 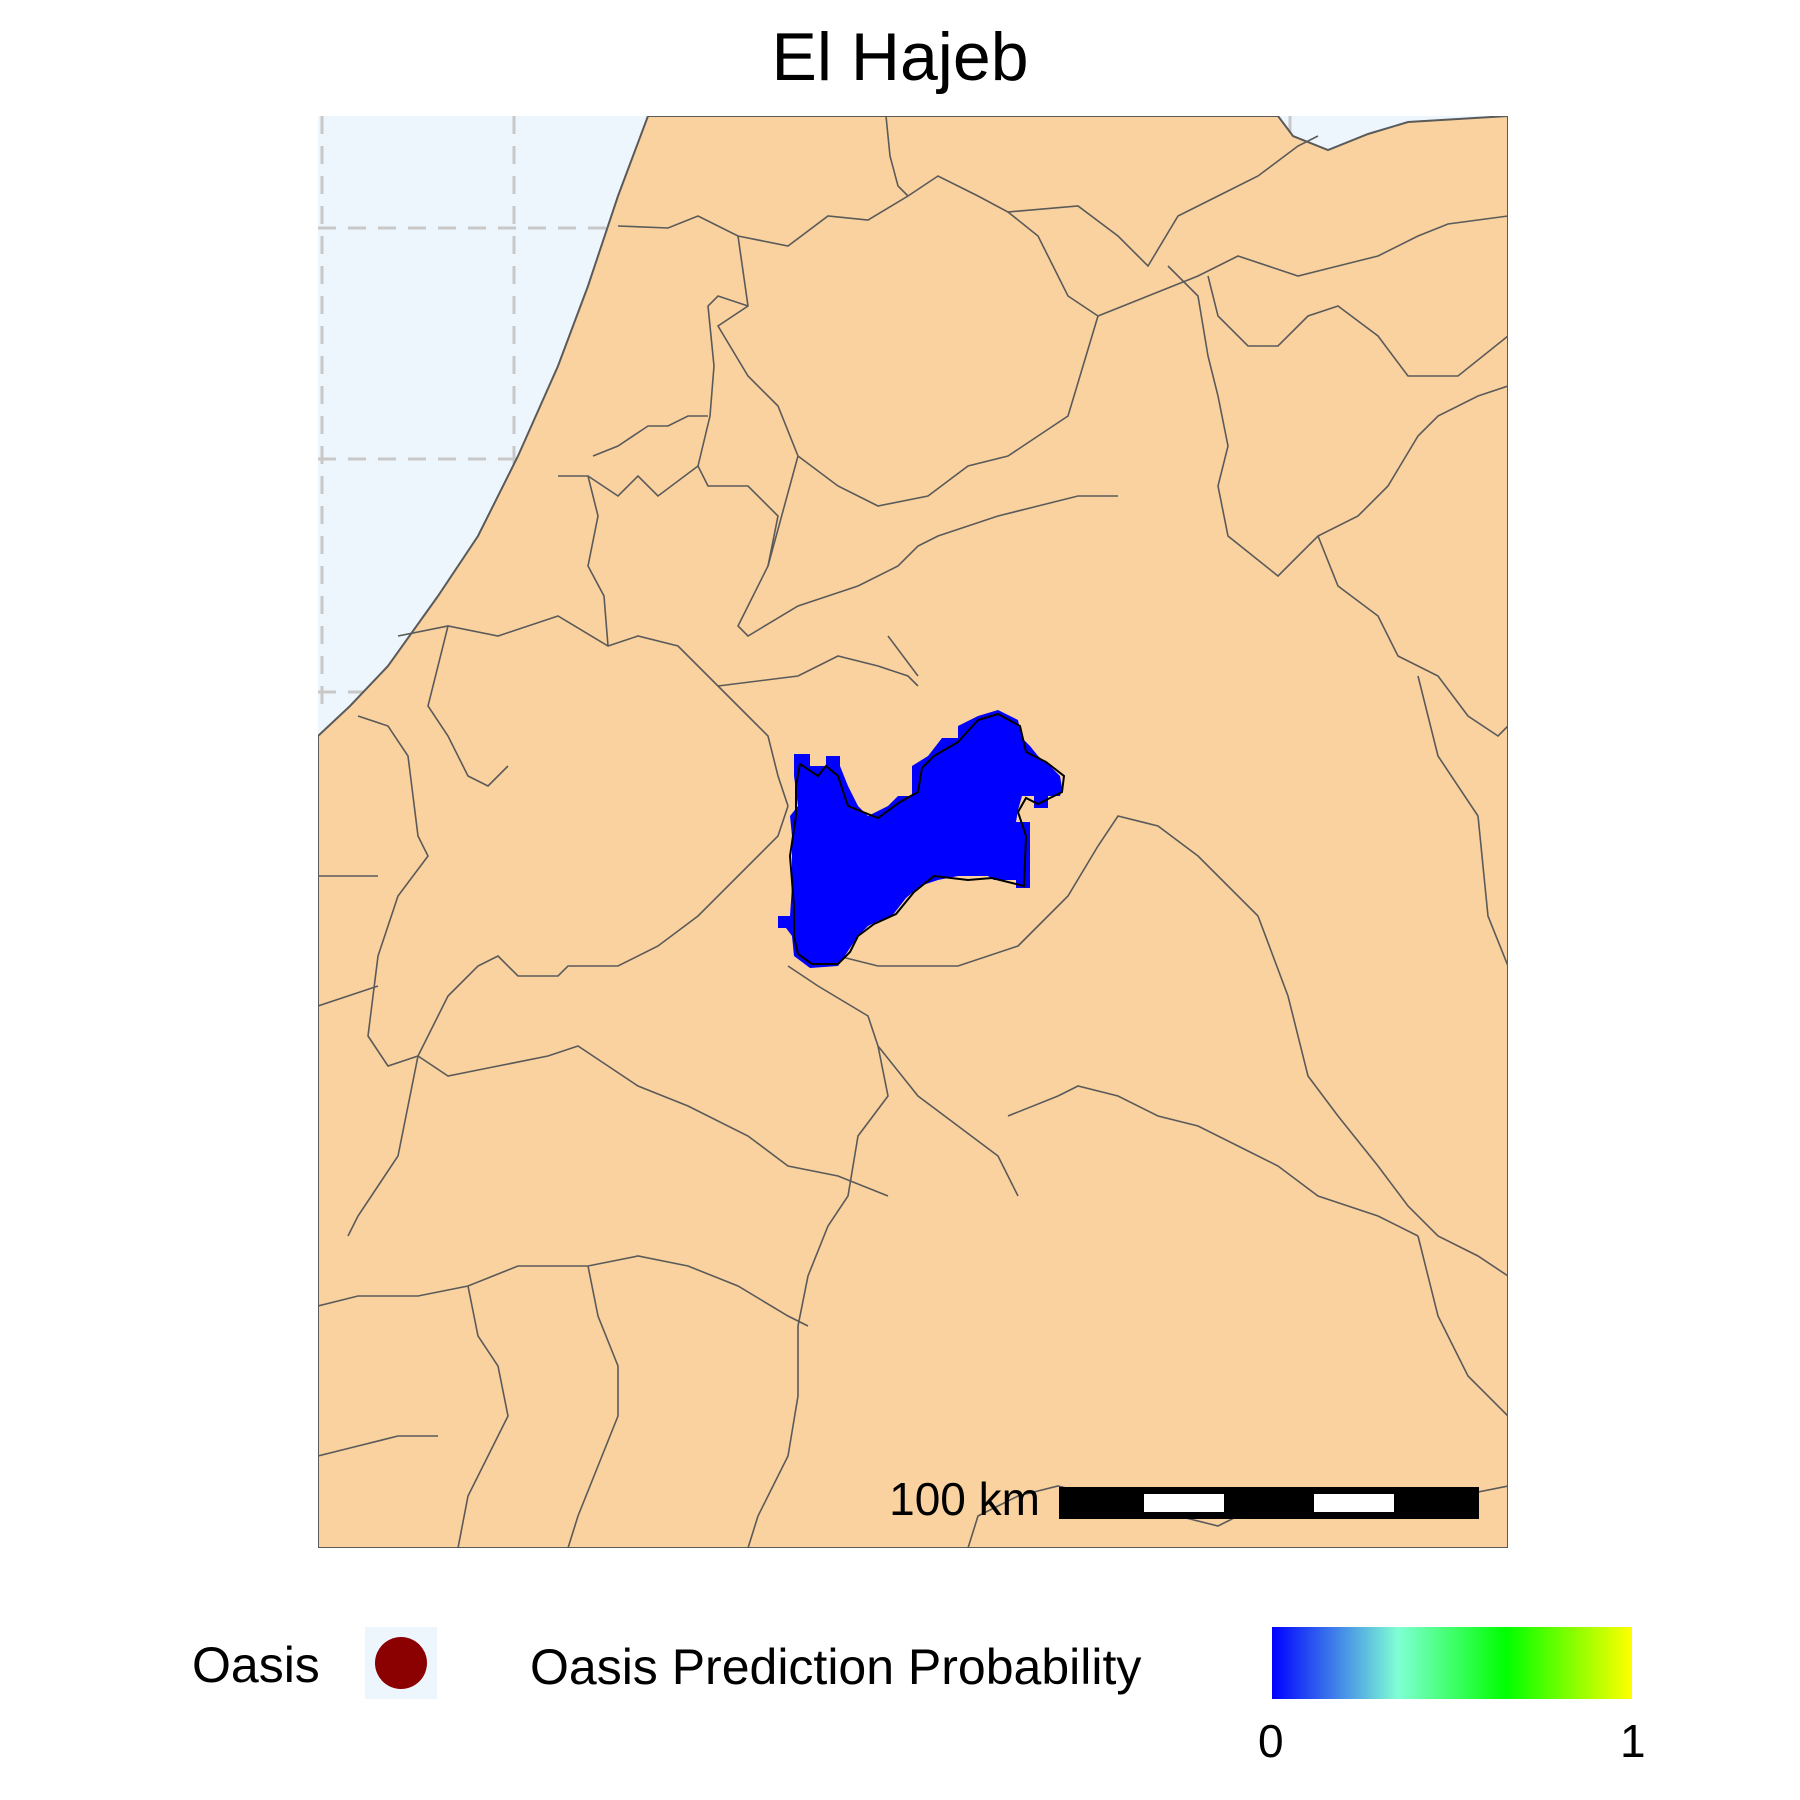 I want to click on prediction-polygon, so click(x=920, y=839).